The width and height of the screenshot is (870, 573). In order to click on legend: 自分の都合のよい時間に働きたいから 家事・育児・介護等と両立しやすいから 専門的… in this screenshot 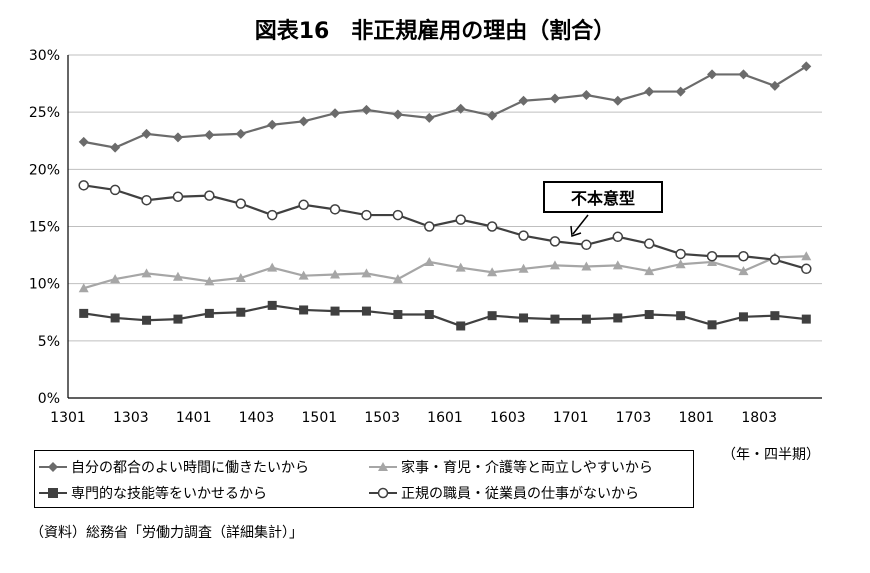, I will do `click(364, 479)`.